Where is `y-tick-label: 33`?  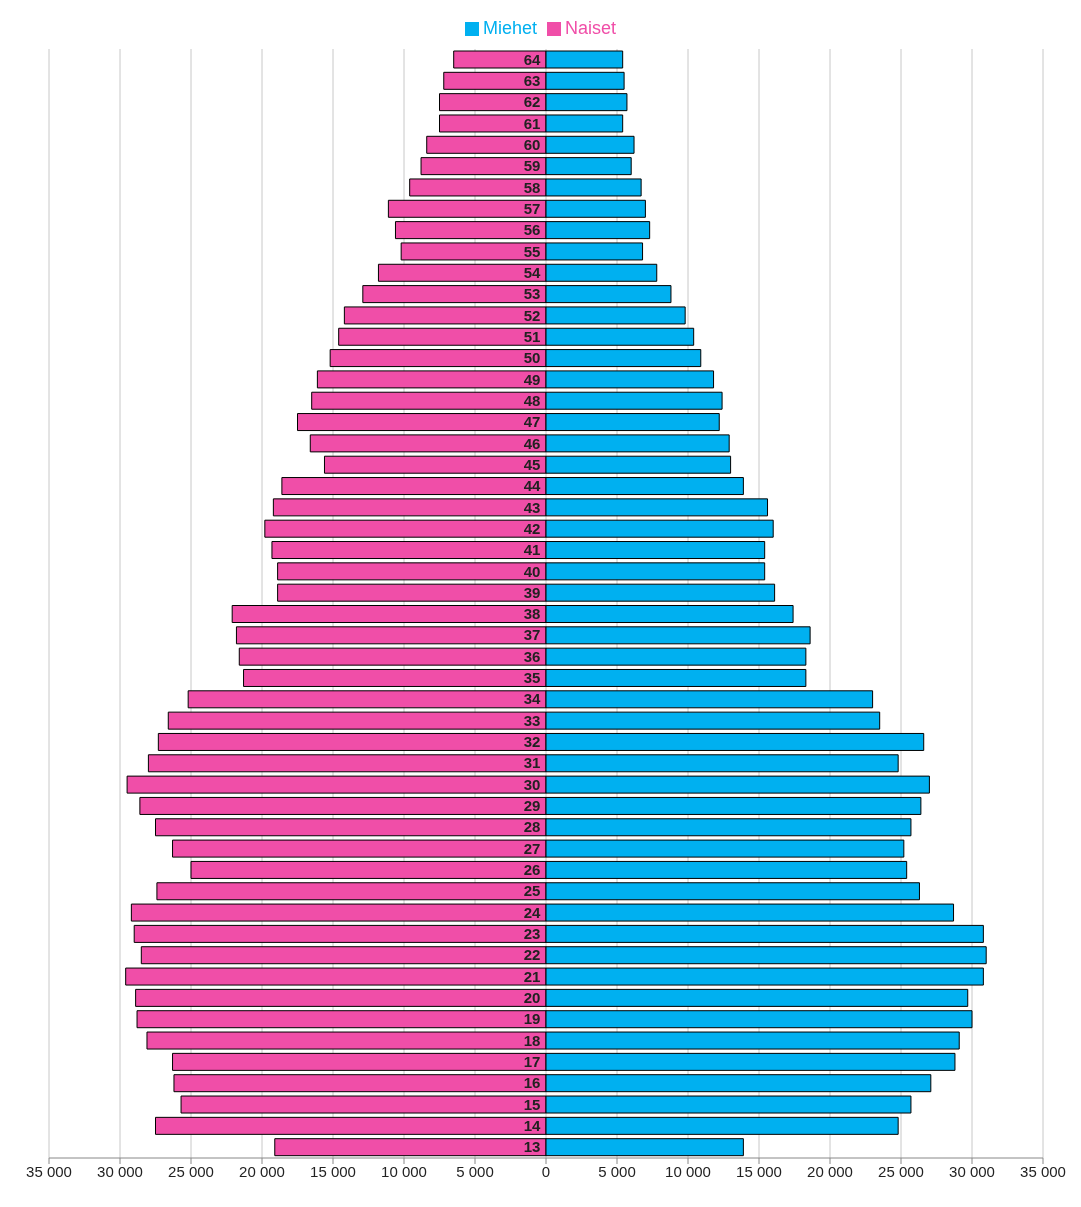 y-tick-label: 33 is located at coordinates (532, 720).